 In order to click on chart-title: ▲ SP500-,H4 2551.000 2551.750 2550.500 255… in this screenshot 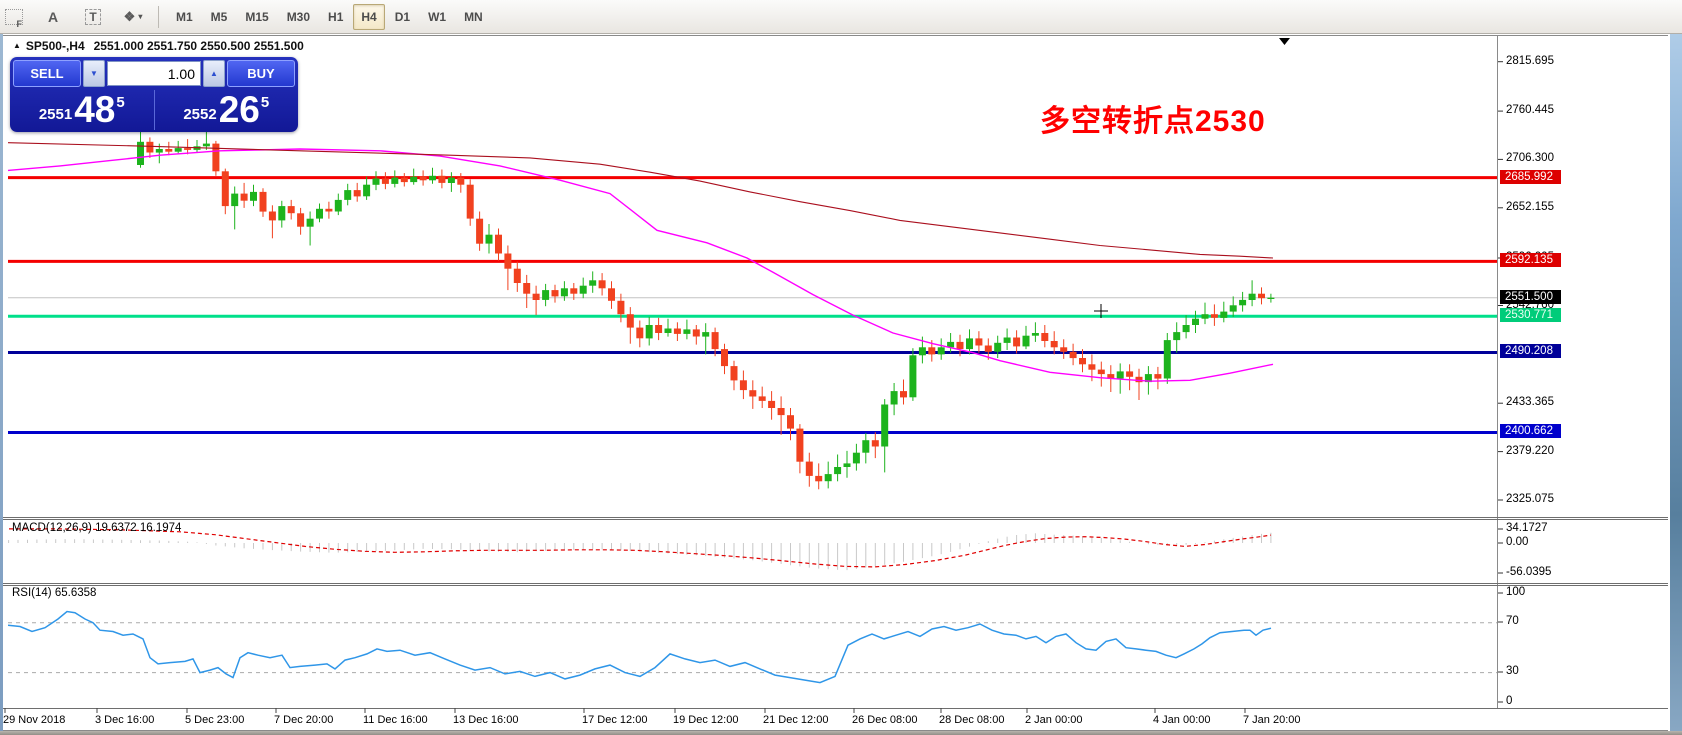, I will do `click(158, 46)`.